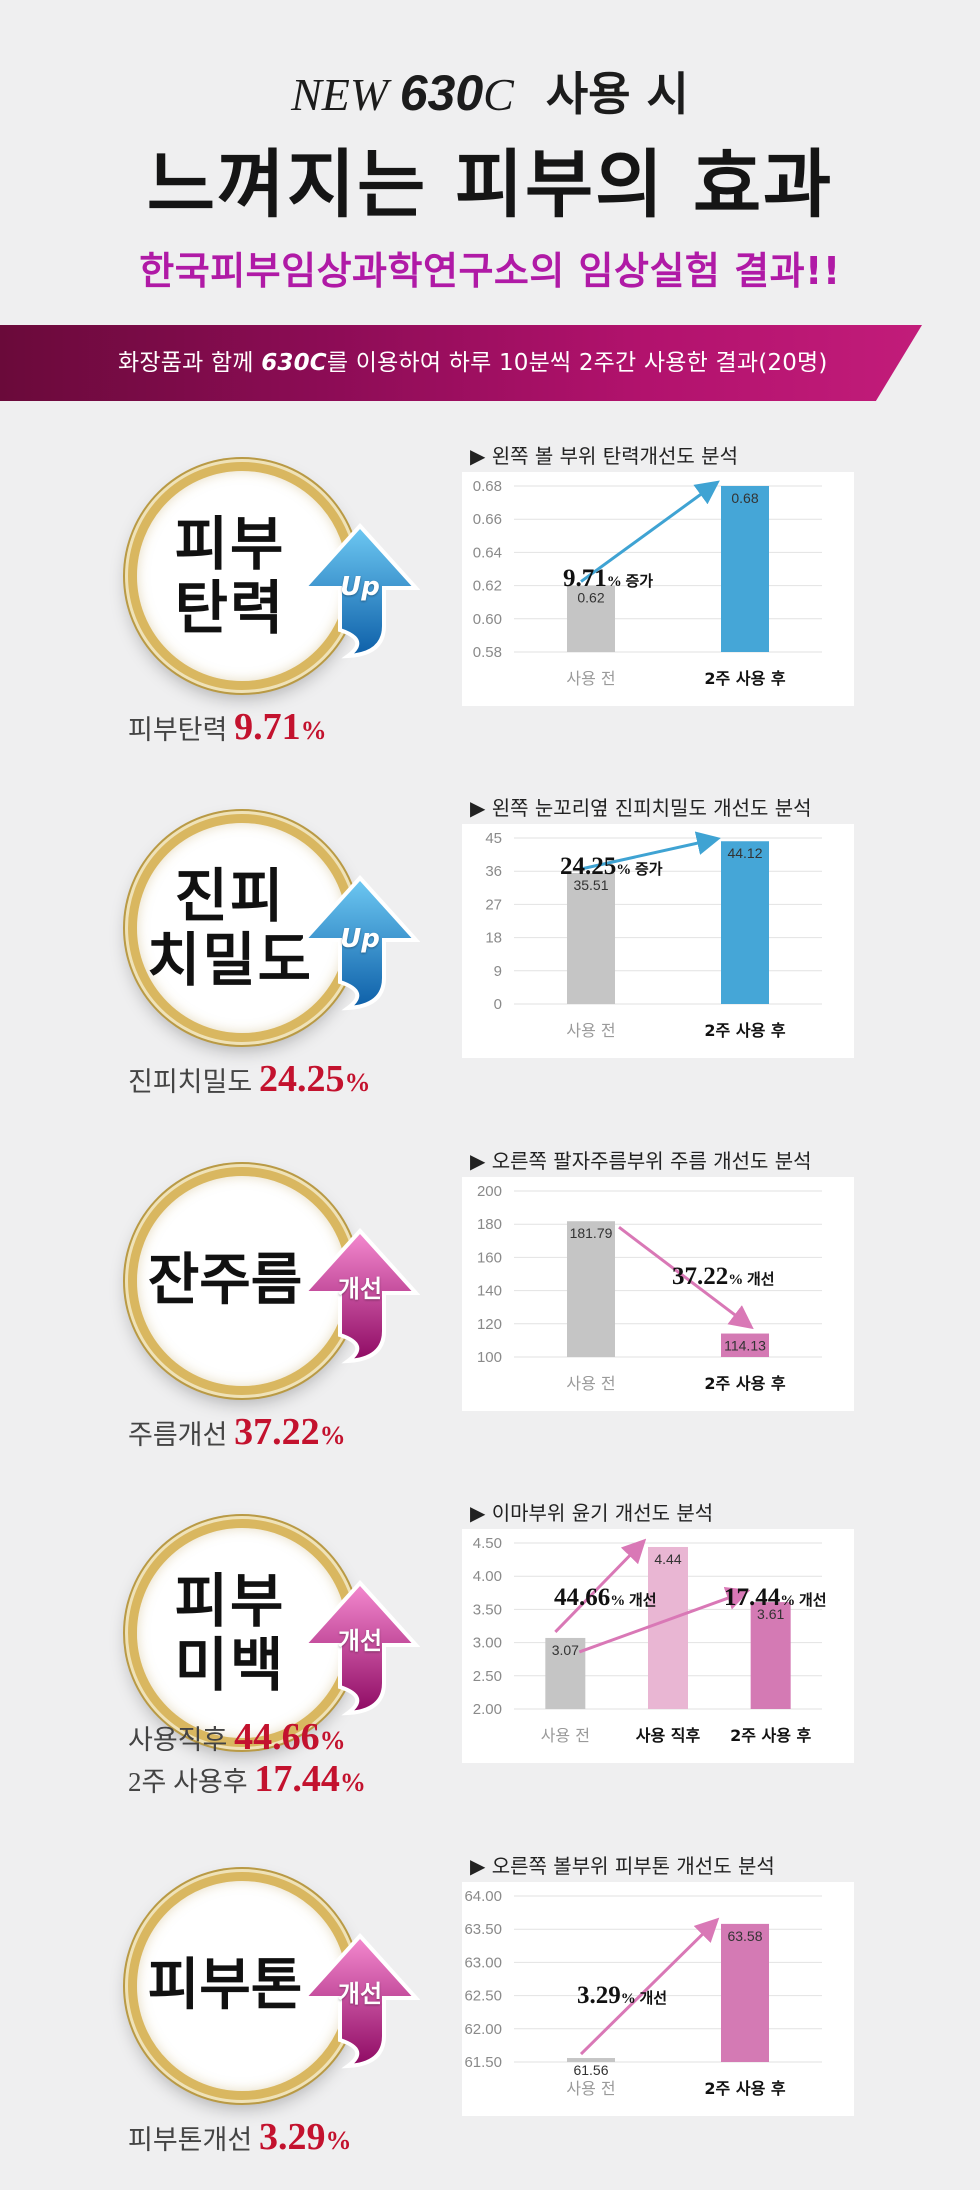 The width and height of the screenshot is (980, 2190). I want to click on chart-title: ▶ 왼쪽 눈꼬리옆 진피치밀도 개선도 분석, so click(641, 808).